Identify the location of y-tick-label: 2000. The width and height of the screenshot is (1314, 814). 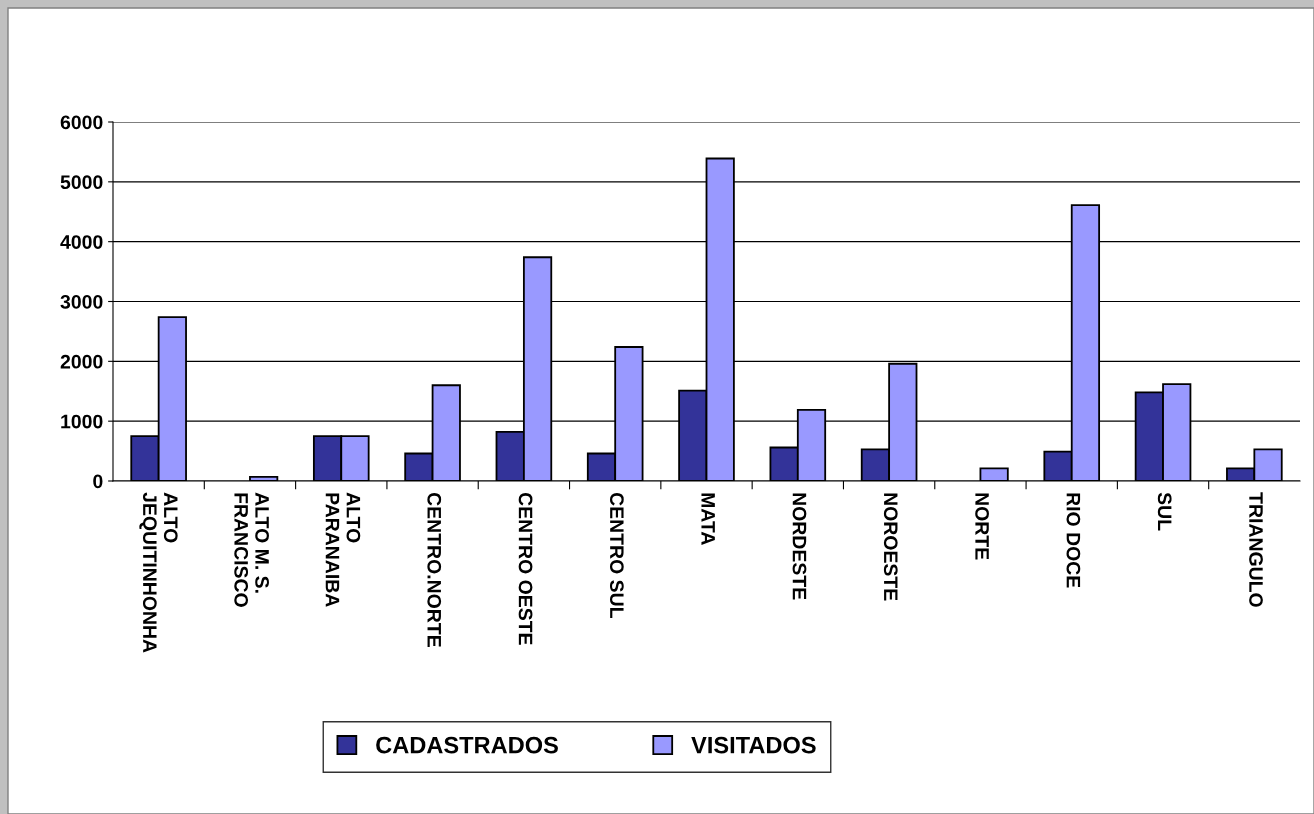
(81, 361).